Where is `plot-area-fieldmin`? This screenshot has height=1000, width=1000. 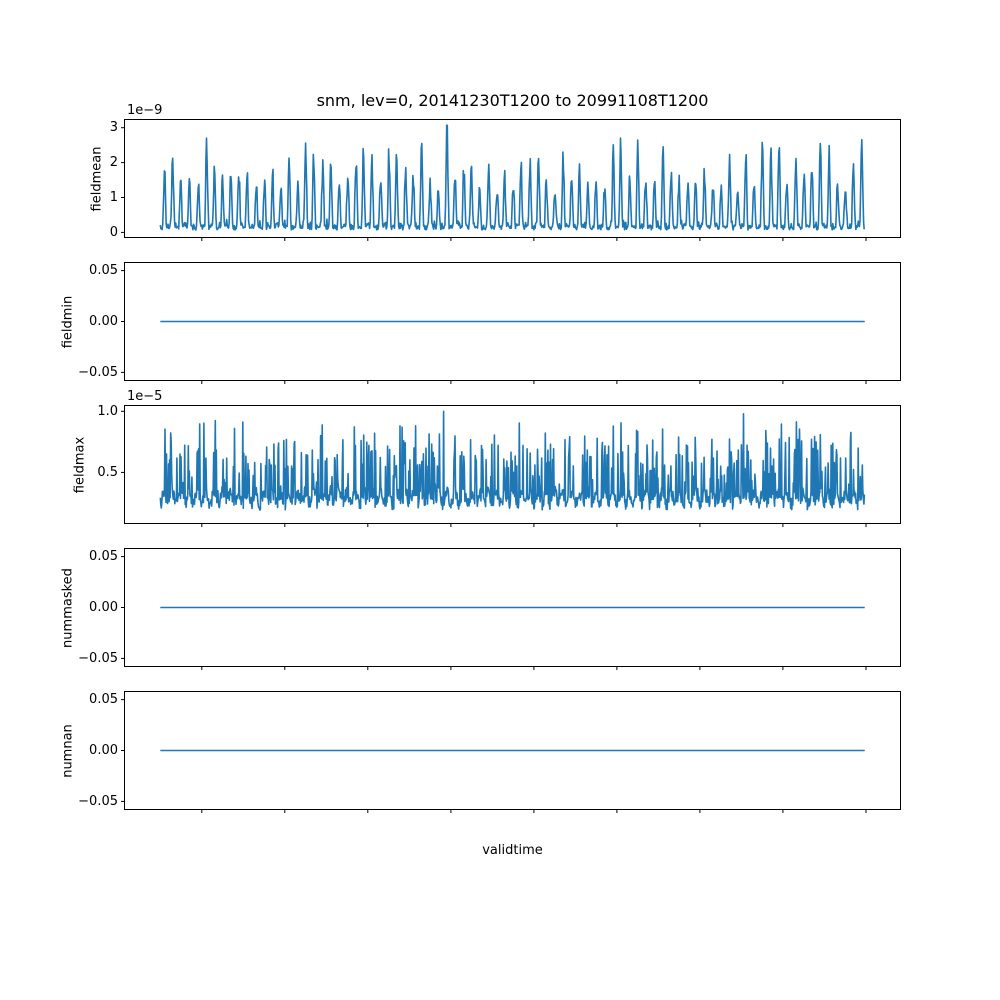 plot-area-fieldmin is located at coordinates (512, 321).